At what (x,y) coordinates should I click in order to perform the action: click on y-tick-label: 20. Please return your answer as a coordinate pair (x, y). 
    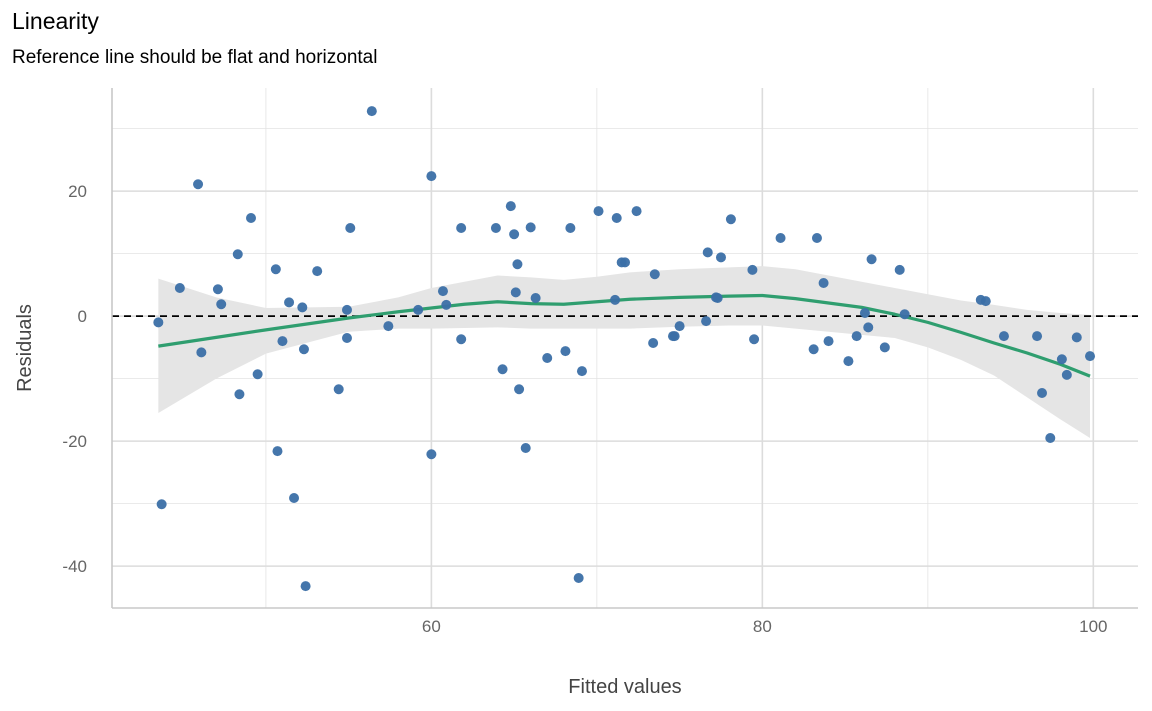
    Looking at the image, I should click on (77, 191).